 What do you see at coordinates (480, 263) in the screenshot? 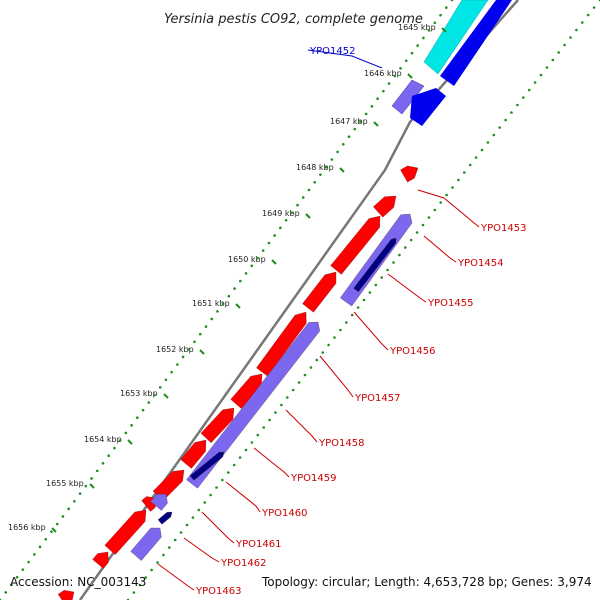
I see `gene-label: YPO1454` at bounding box center [480, 263].